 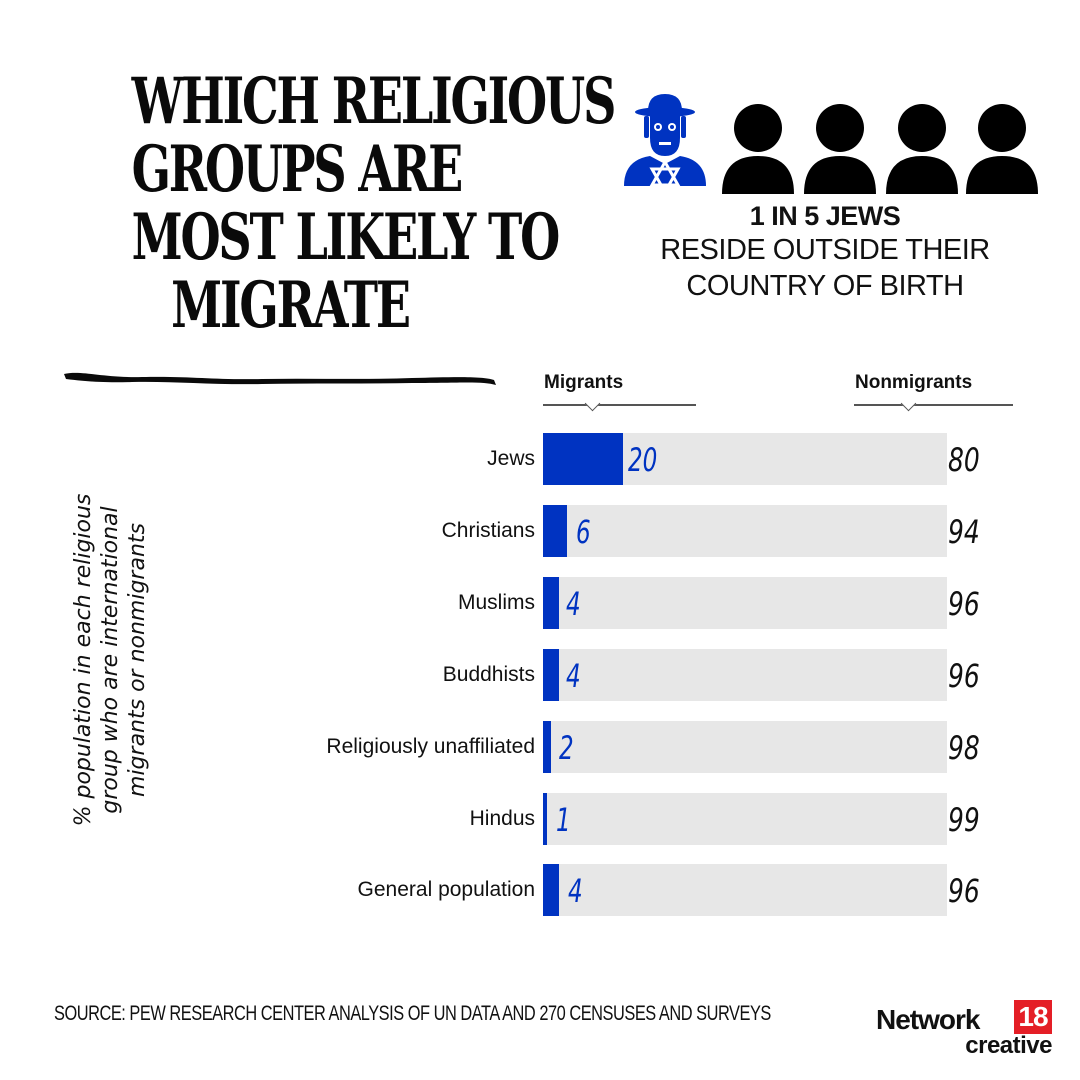 What do you see at coordinates (964, 820) in the screenshot?
I see `nonmigrants-value: 99` at bounding box center [964, 820].